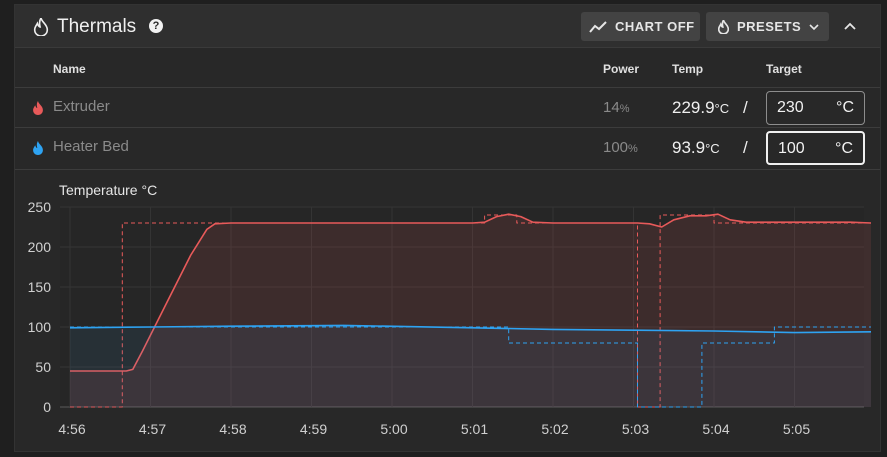  What do you see at coordinates (715, 429) in the screenshot?
I see `x-tick-label: 5:04` at bounding box center [715, 429].